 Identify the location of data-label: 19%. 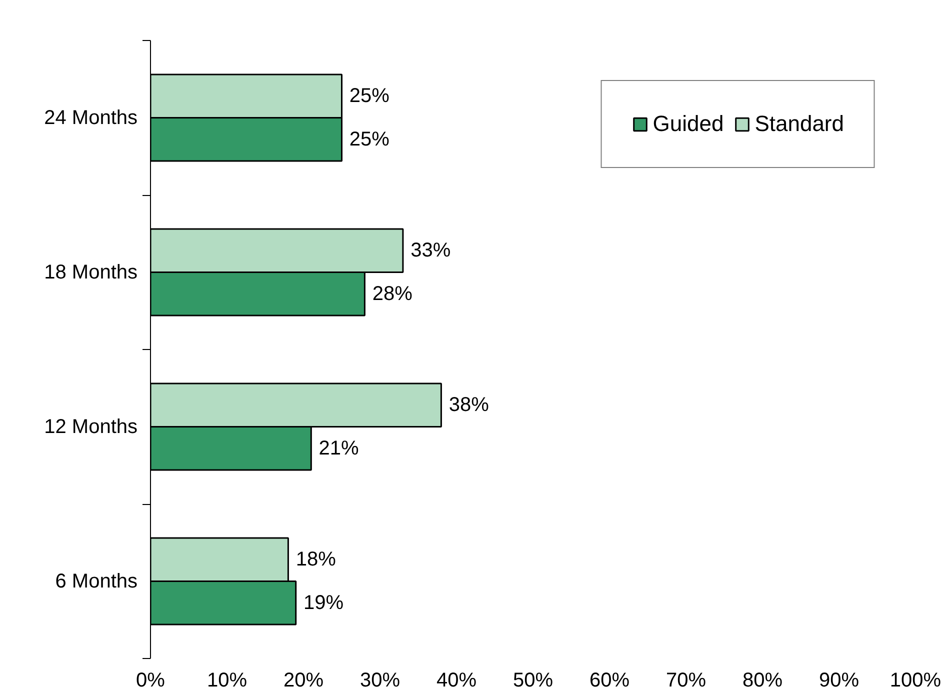
(324, 603).